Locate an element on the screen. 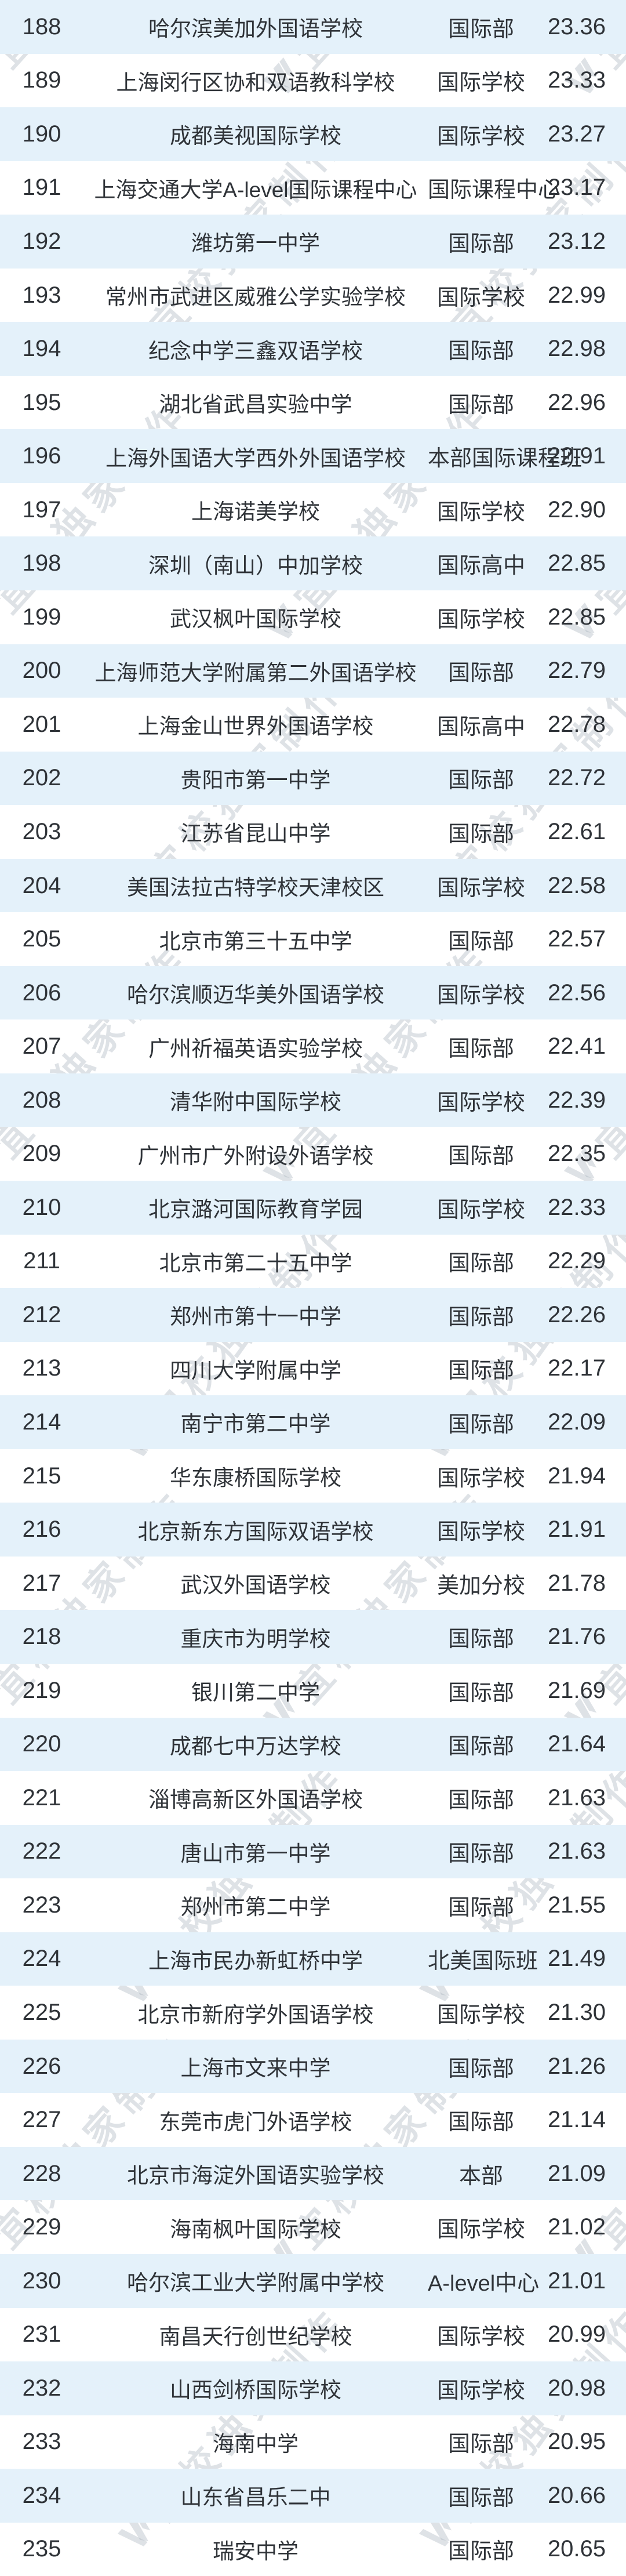  table-row: 204 美国法拉古特学校天津校区 国际学校 22.58 is located at coordinates (313, 885).